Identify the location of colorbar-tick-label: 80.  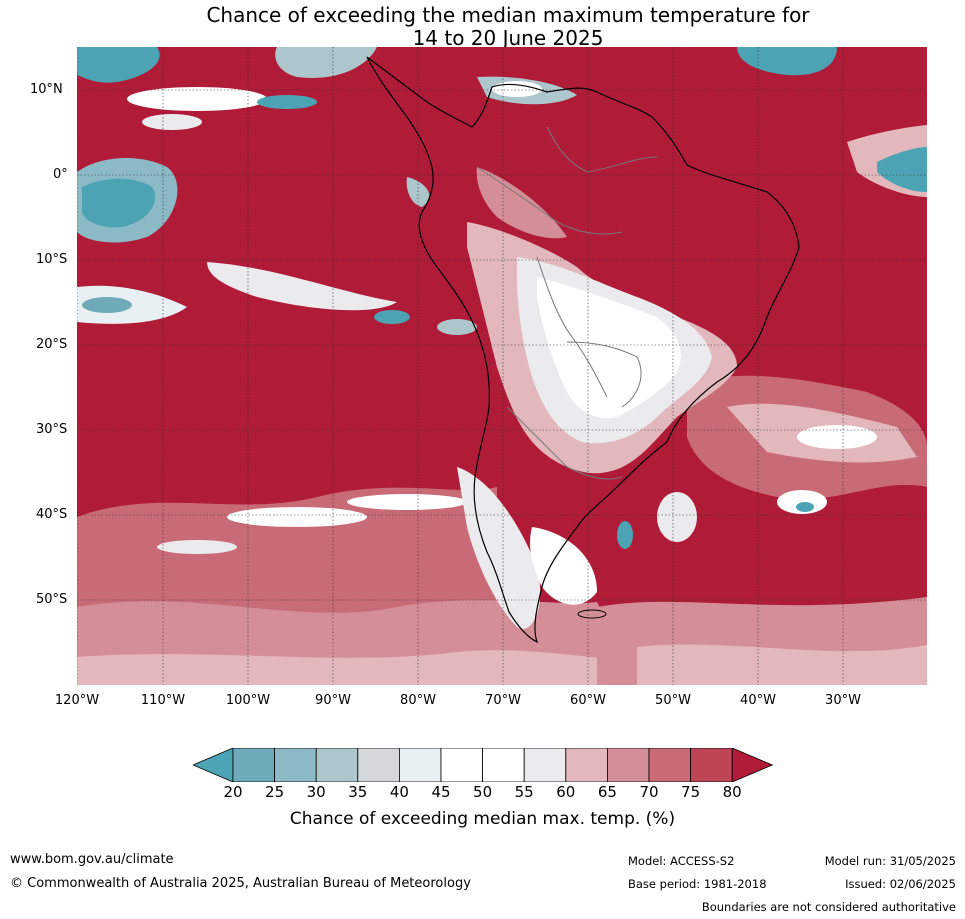
(732, 792).